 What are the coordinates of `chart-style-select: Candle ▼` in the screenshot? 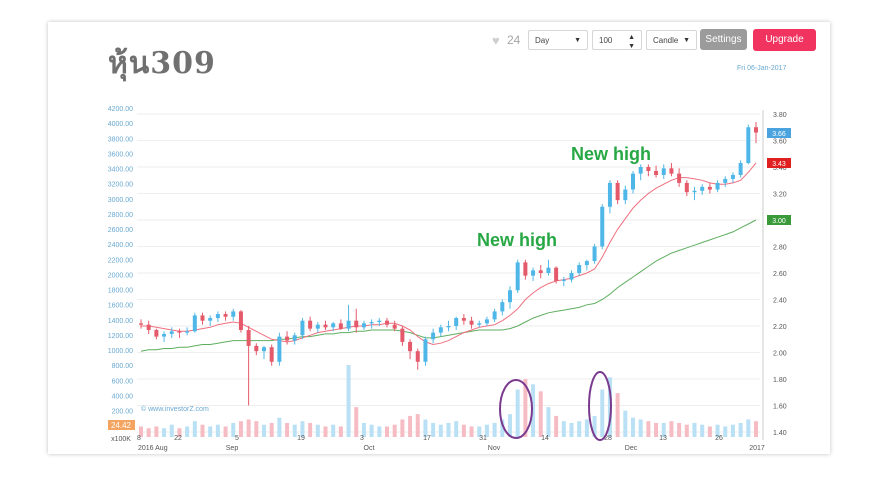 It's located at (671, 40).